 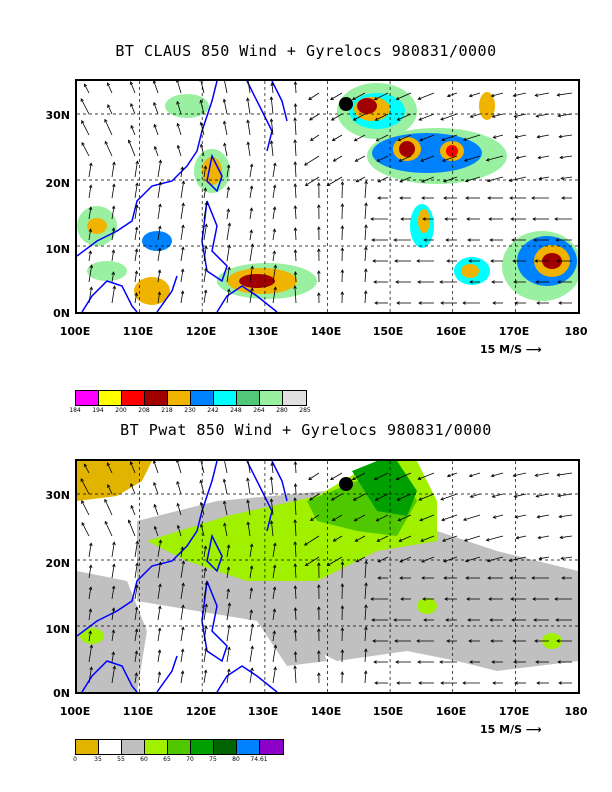 I want to click on panel2-gyre-marker, so click(x=346, y=484).